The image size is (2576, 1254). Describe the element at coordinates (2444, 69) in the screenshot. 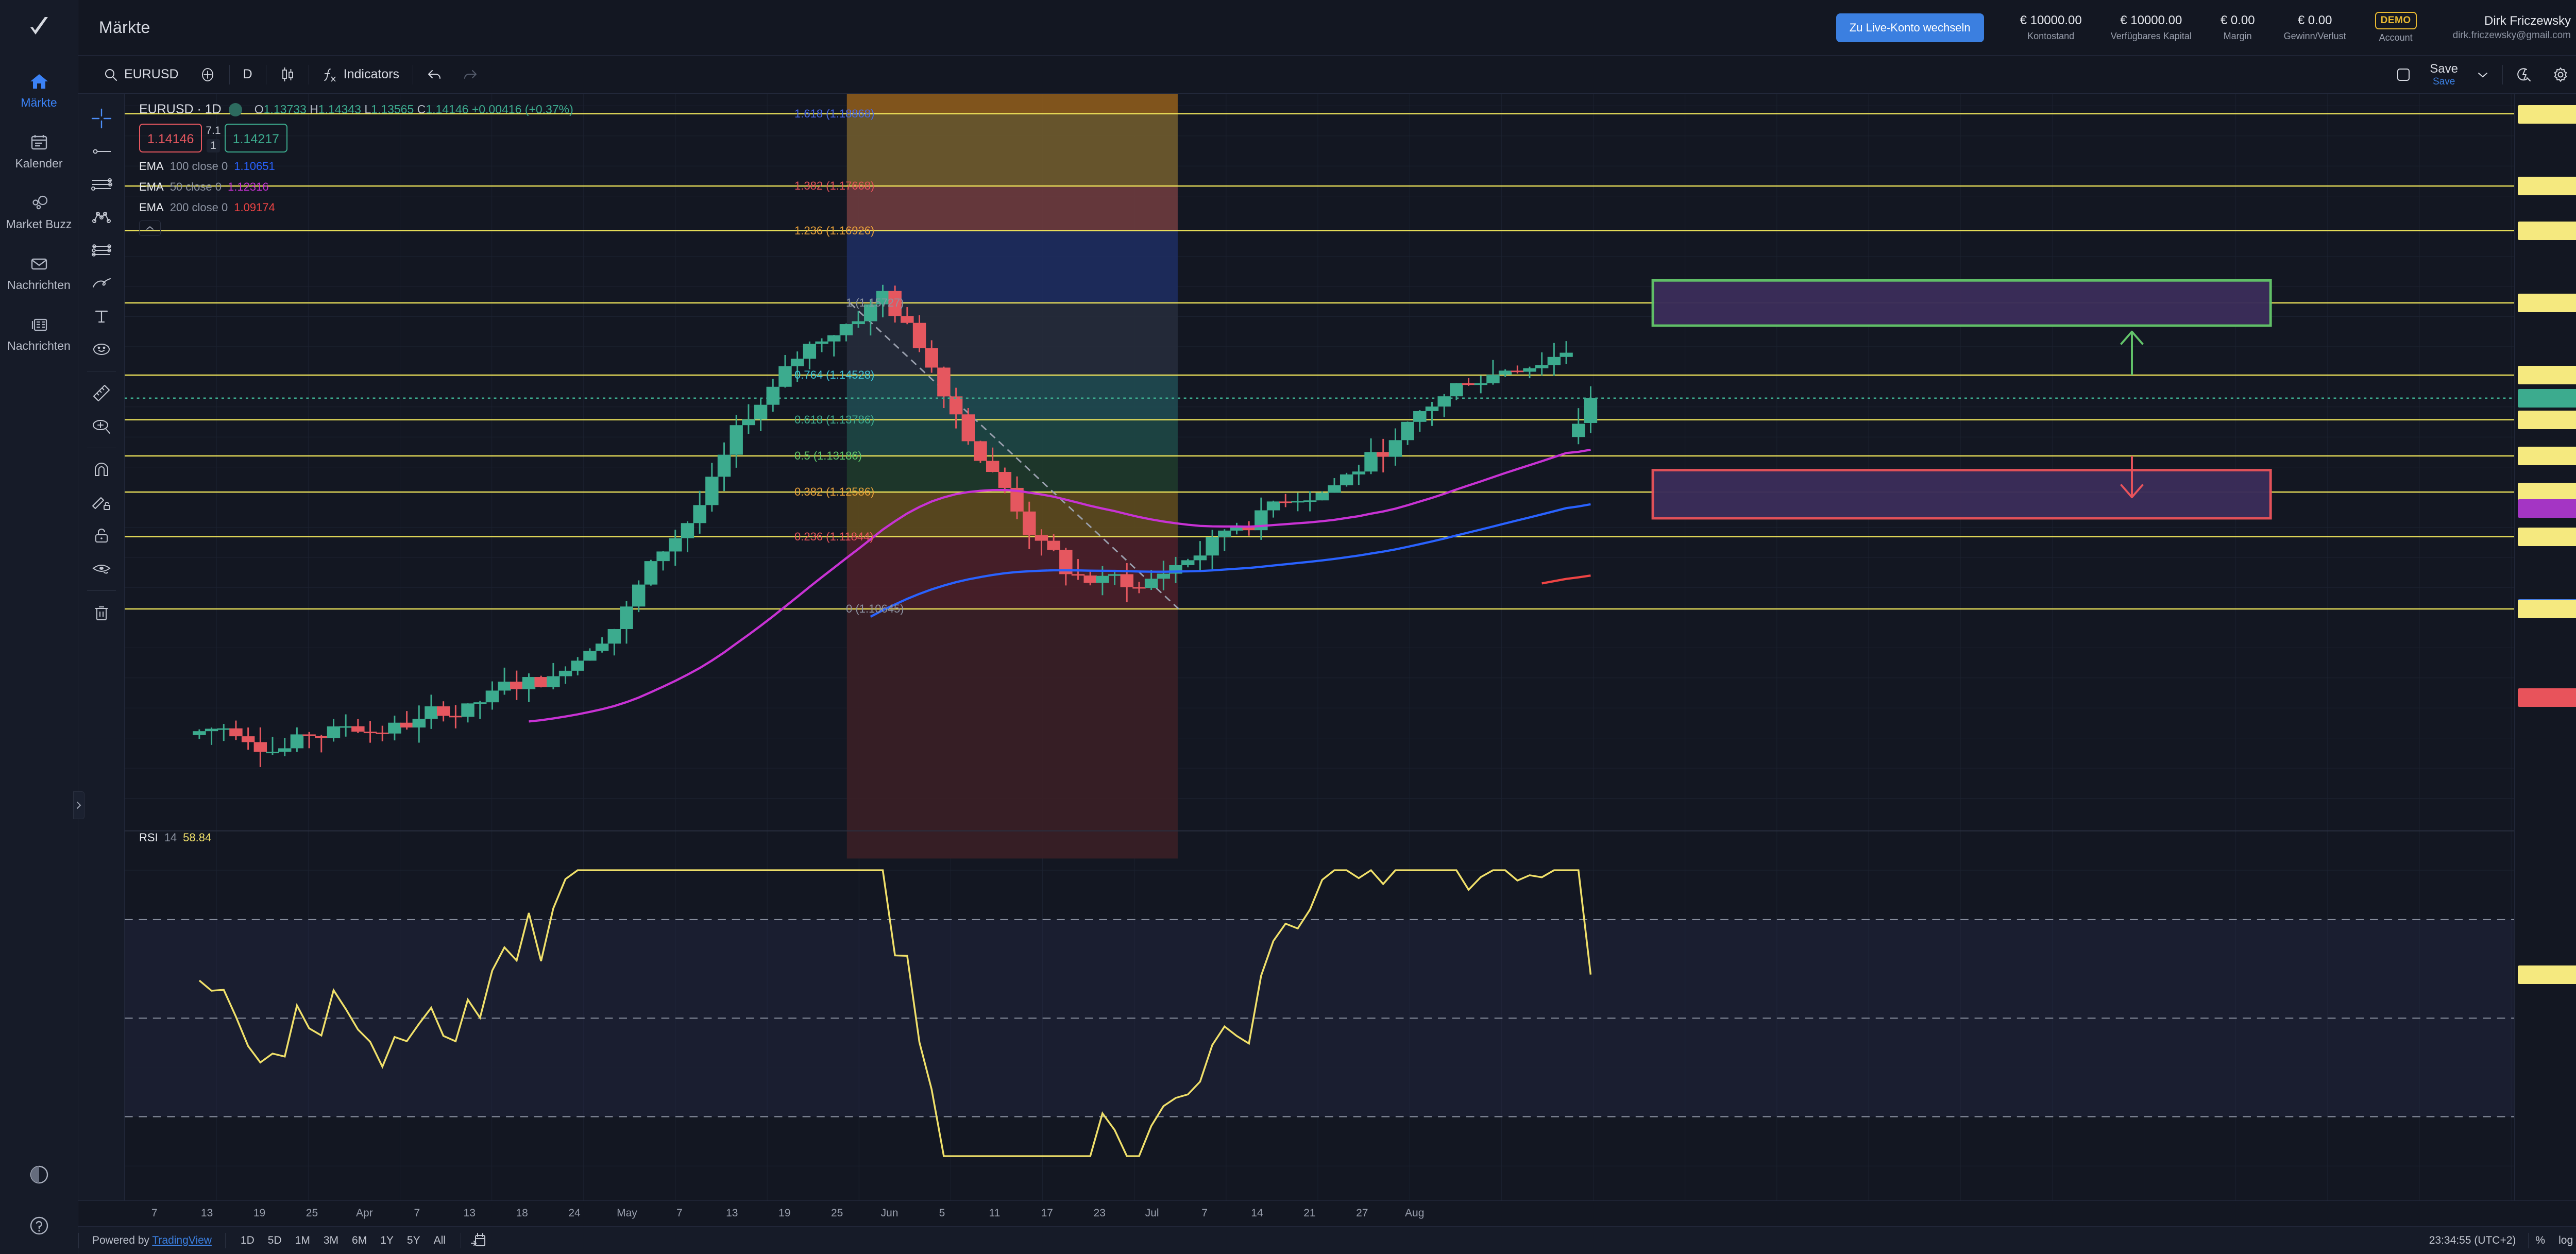

I see `save-primary-label: Save` at that location.